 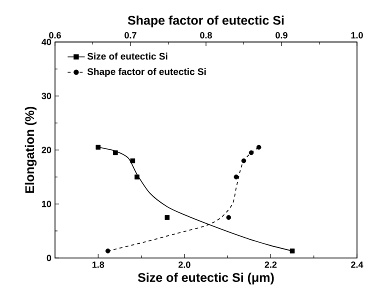 I want to click on legend-label: Size of eutectic Si, so click(x=127, y=56).